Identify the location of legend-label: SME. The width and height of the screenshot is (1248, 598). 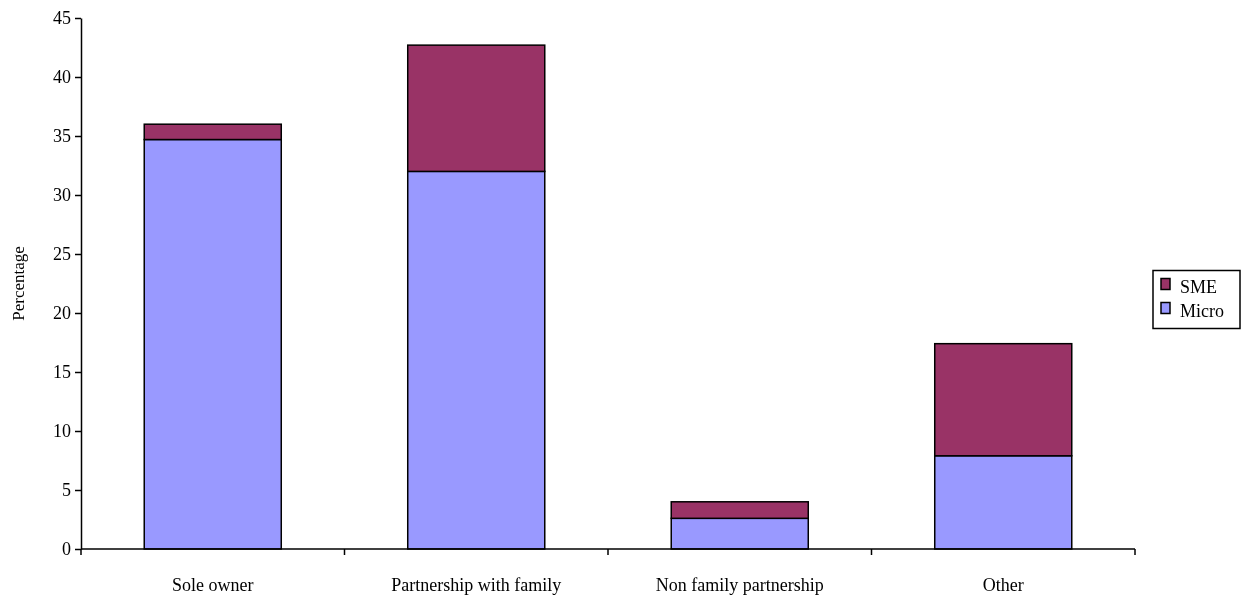
(1199, 286).